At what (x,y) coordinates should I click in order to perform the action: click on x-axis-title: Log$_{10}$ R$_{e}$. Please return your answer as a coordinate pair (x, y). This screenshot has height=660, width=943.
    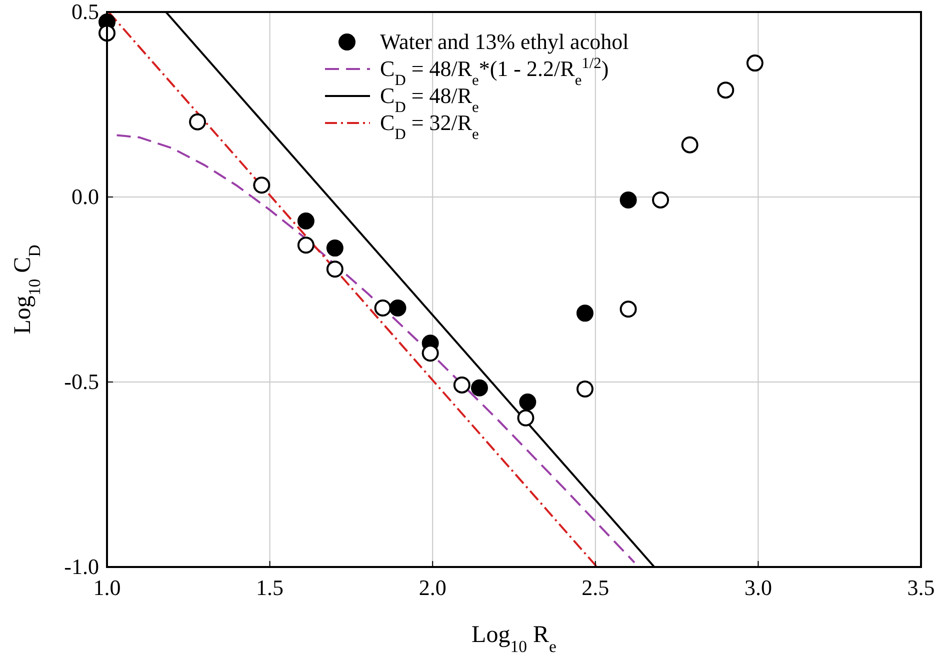
    Looking at the image, I should click on (514, 639).